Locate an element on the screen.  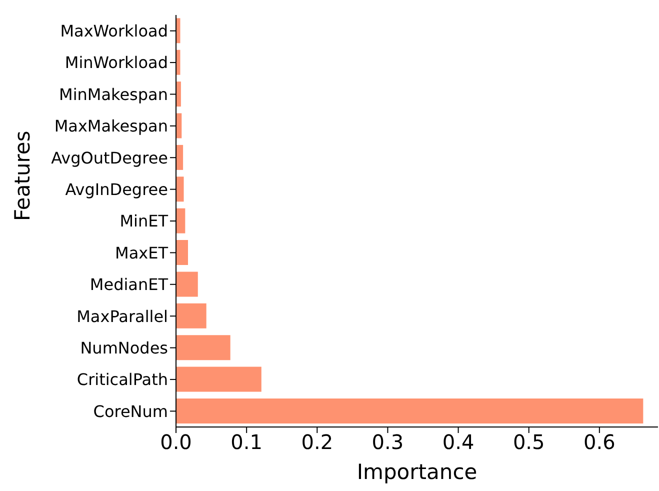
y-axis-title: Features is located at coordinates (22, 175).